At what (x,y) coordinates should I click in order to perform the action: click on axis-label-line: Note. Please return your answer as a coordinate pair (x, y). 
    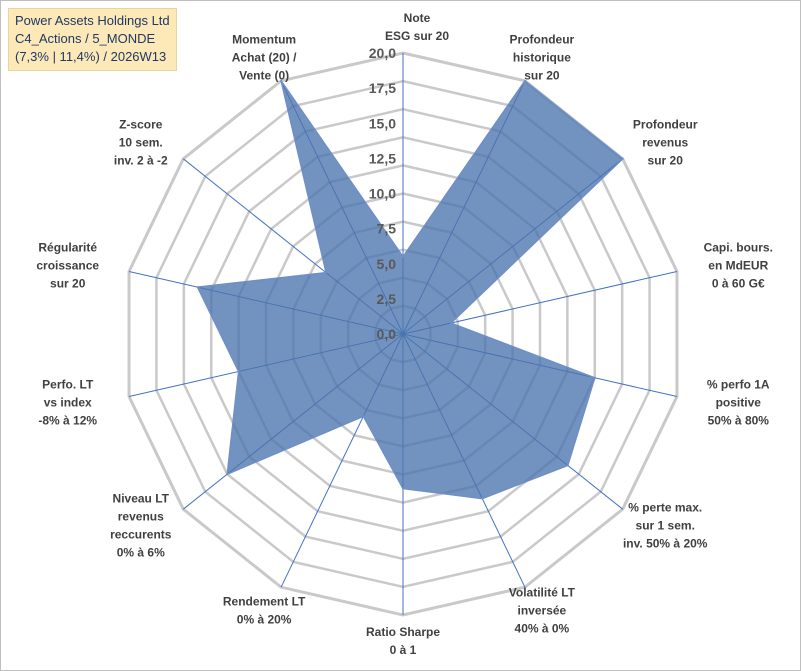
    Looking at the image, I should click on (417, 18).